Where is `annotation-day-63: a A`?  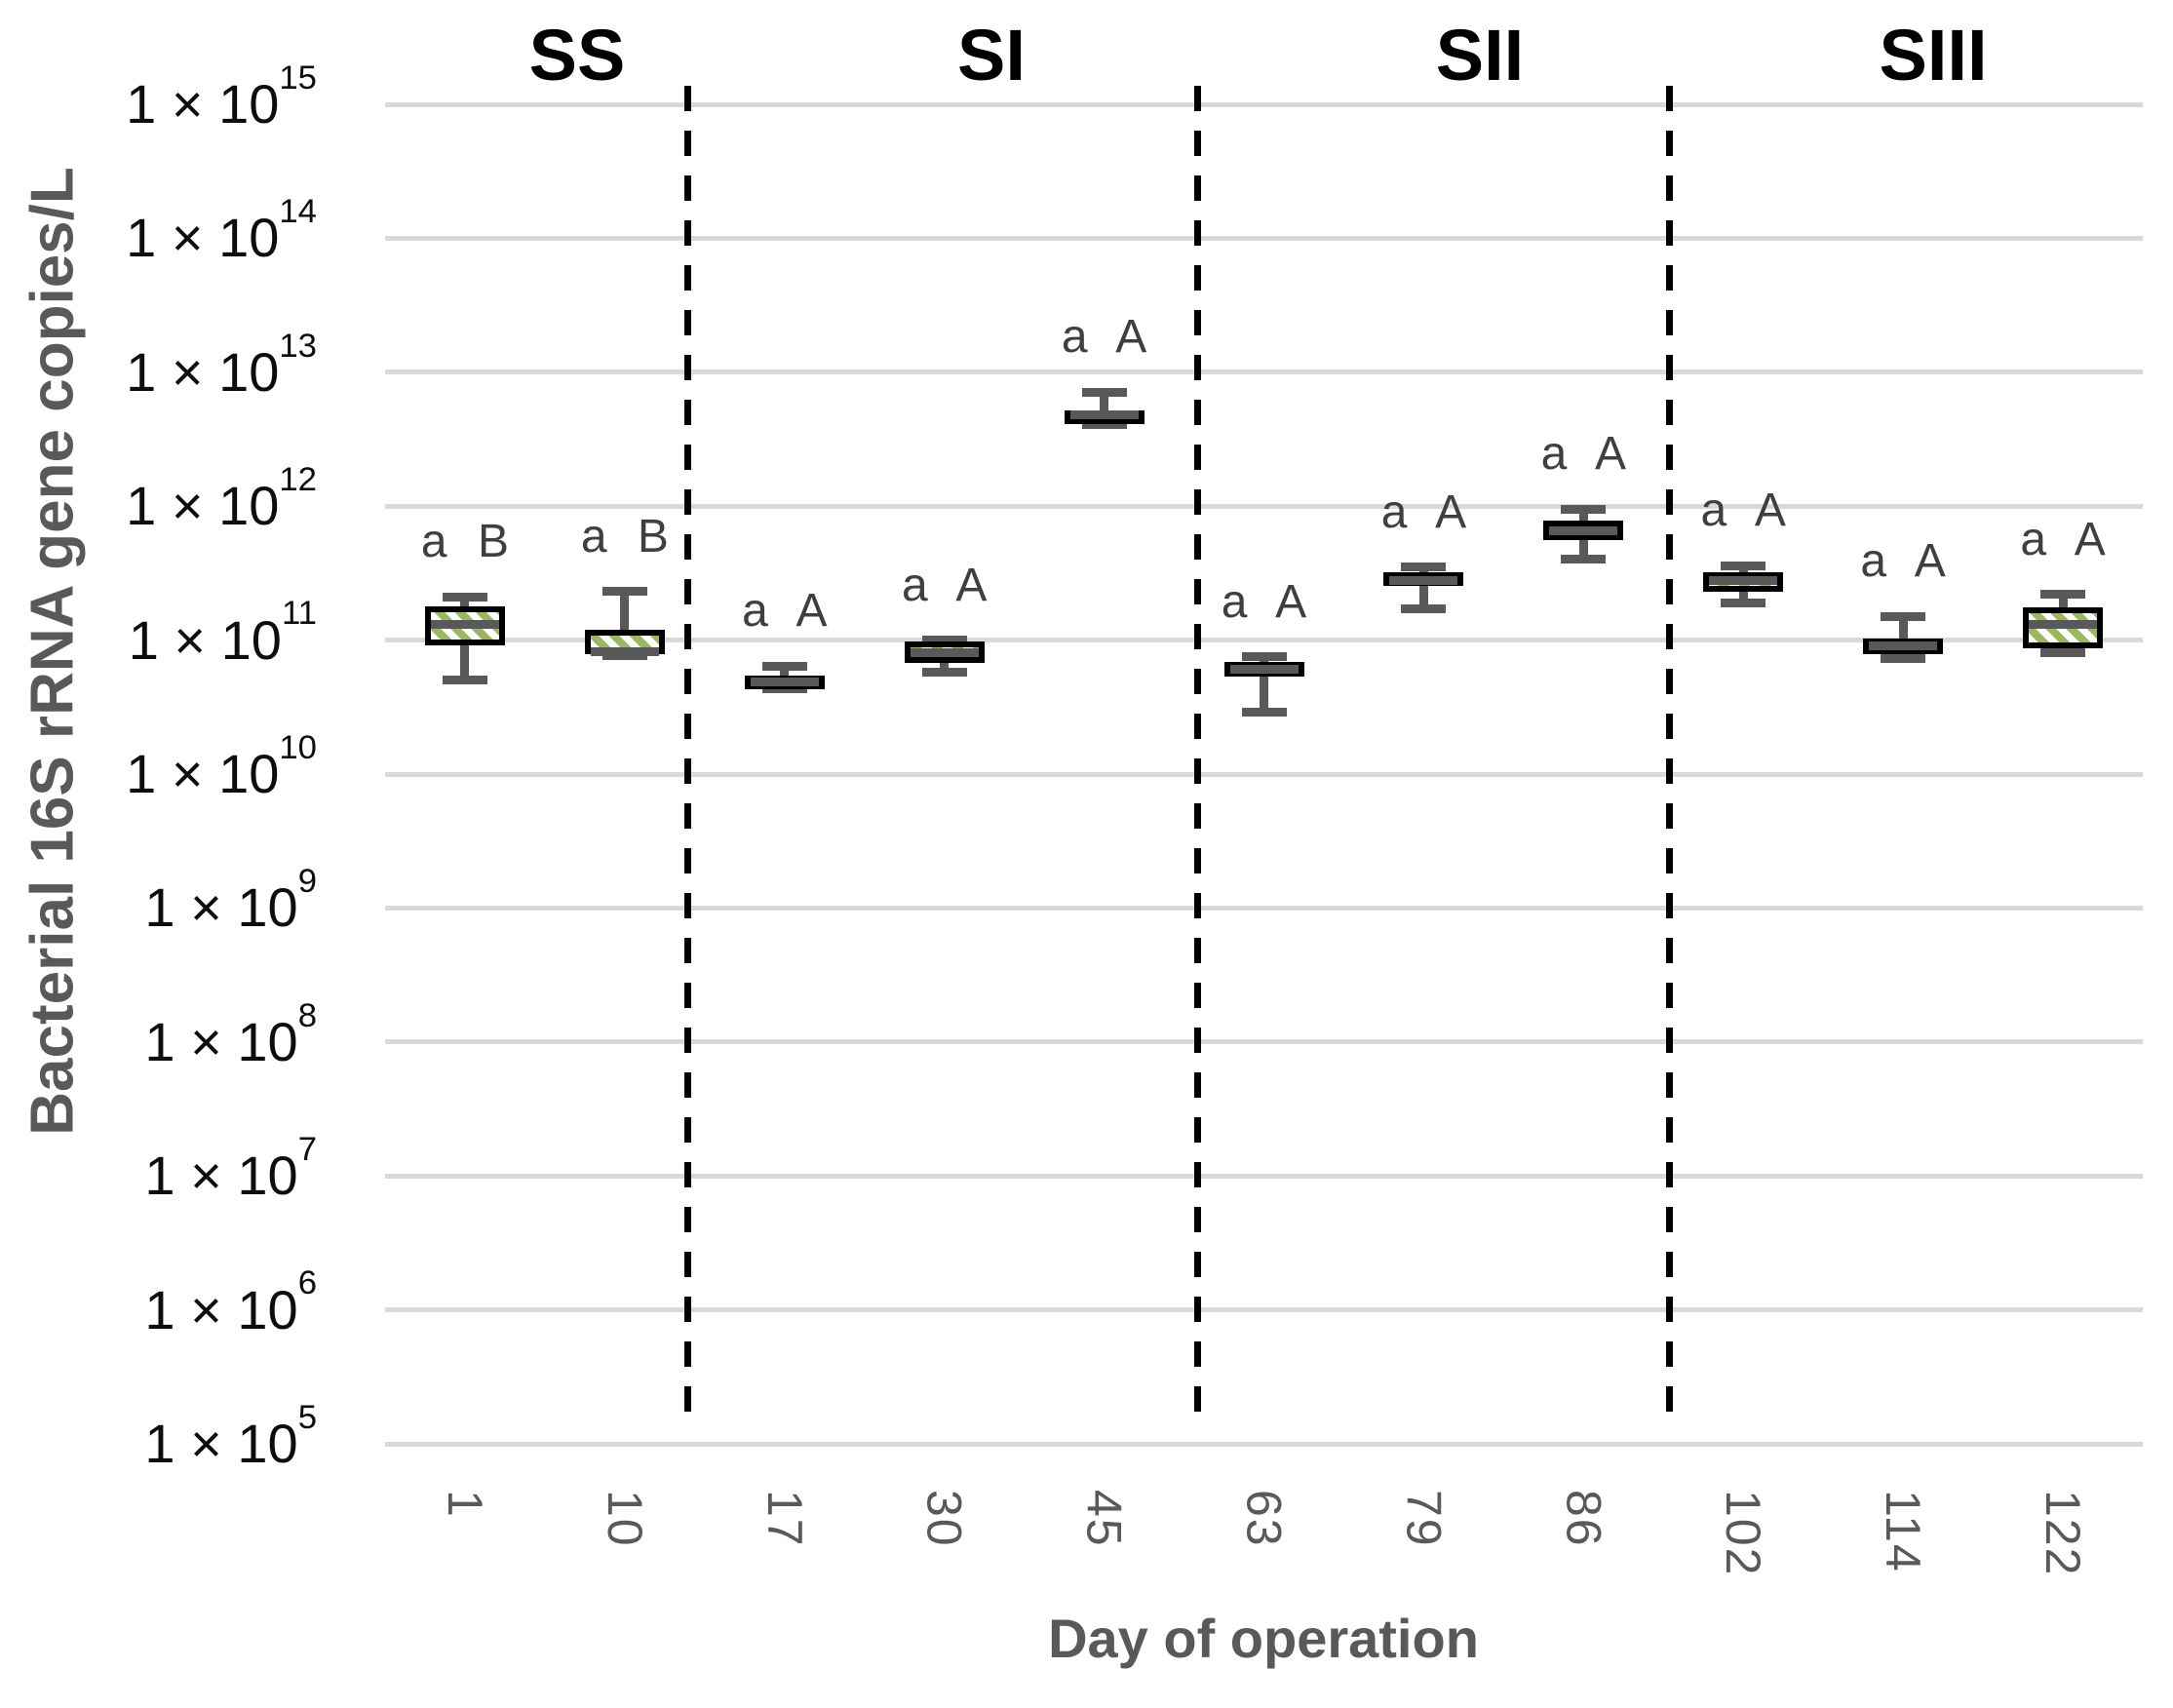
annotation-day-63: a A is located at coordinates (1264, 601).